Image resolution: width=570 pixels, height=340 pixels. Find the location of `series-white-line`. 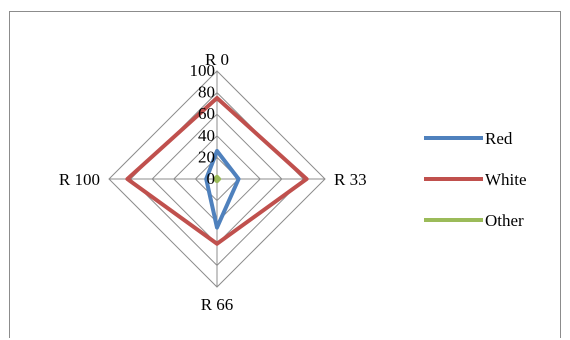

series-white-line is located at coordinates (217, 171).